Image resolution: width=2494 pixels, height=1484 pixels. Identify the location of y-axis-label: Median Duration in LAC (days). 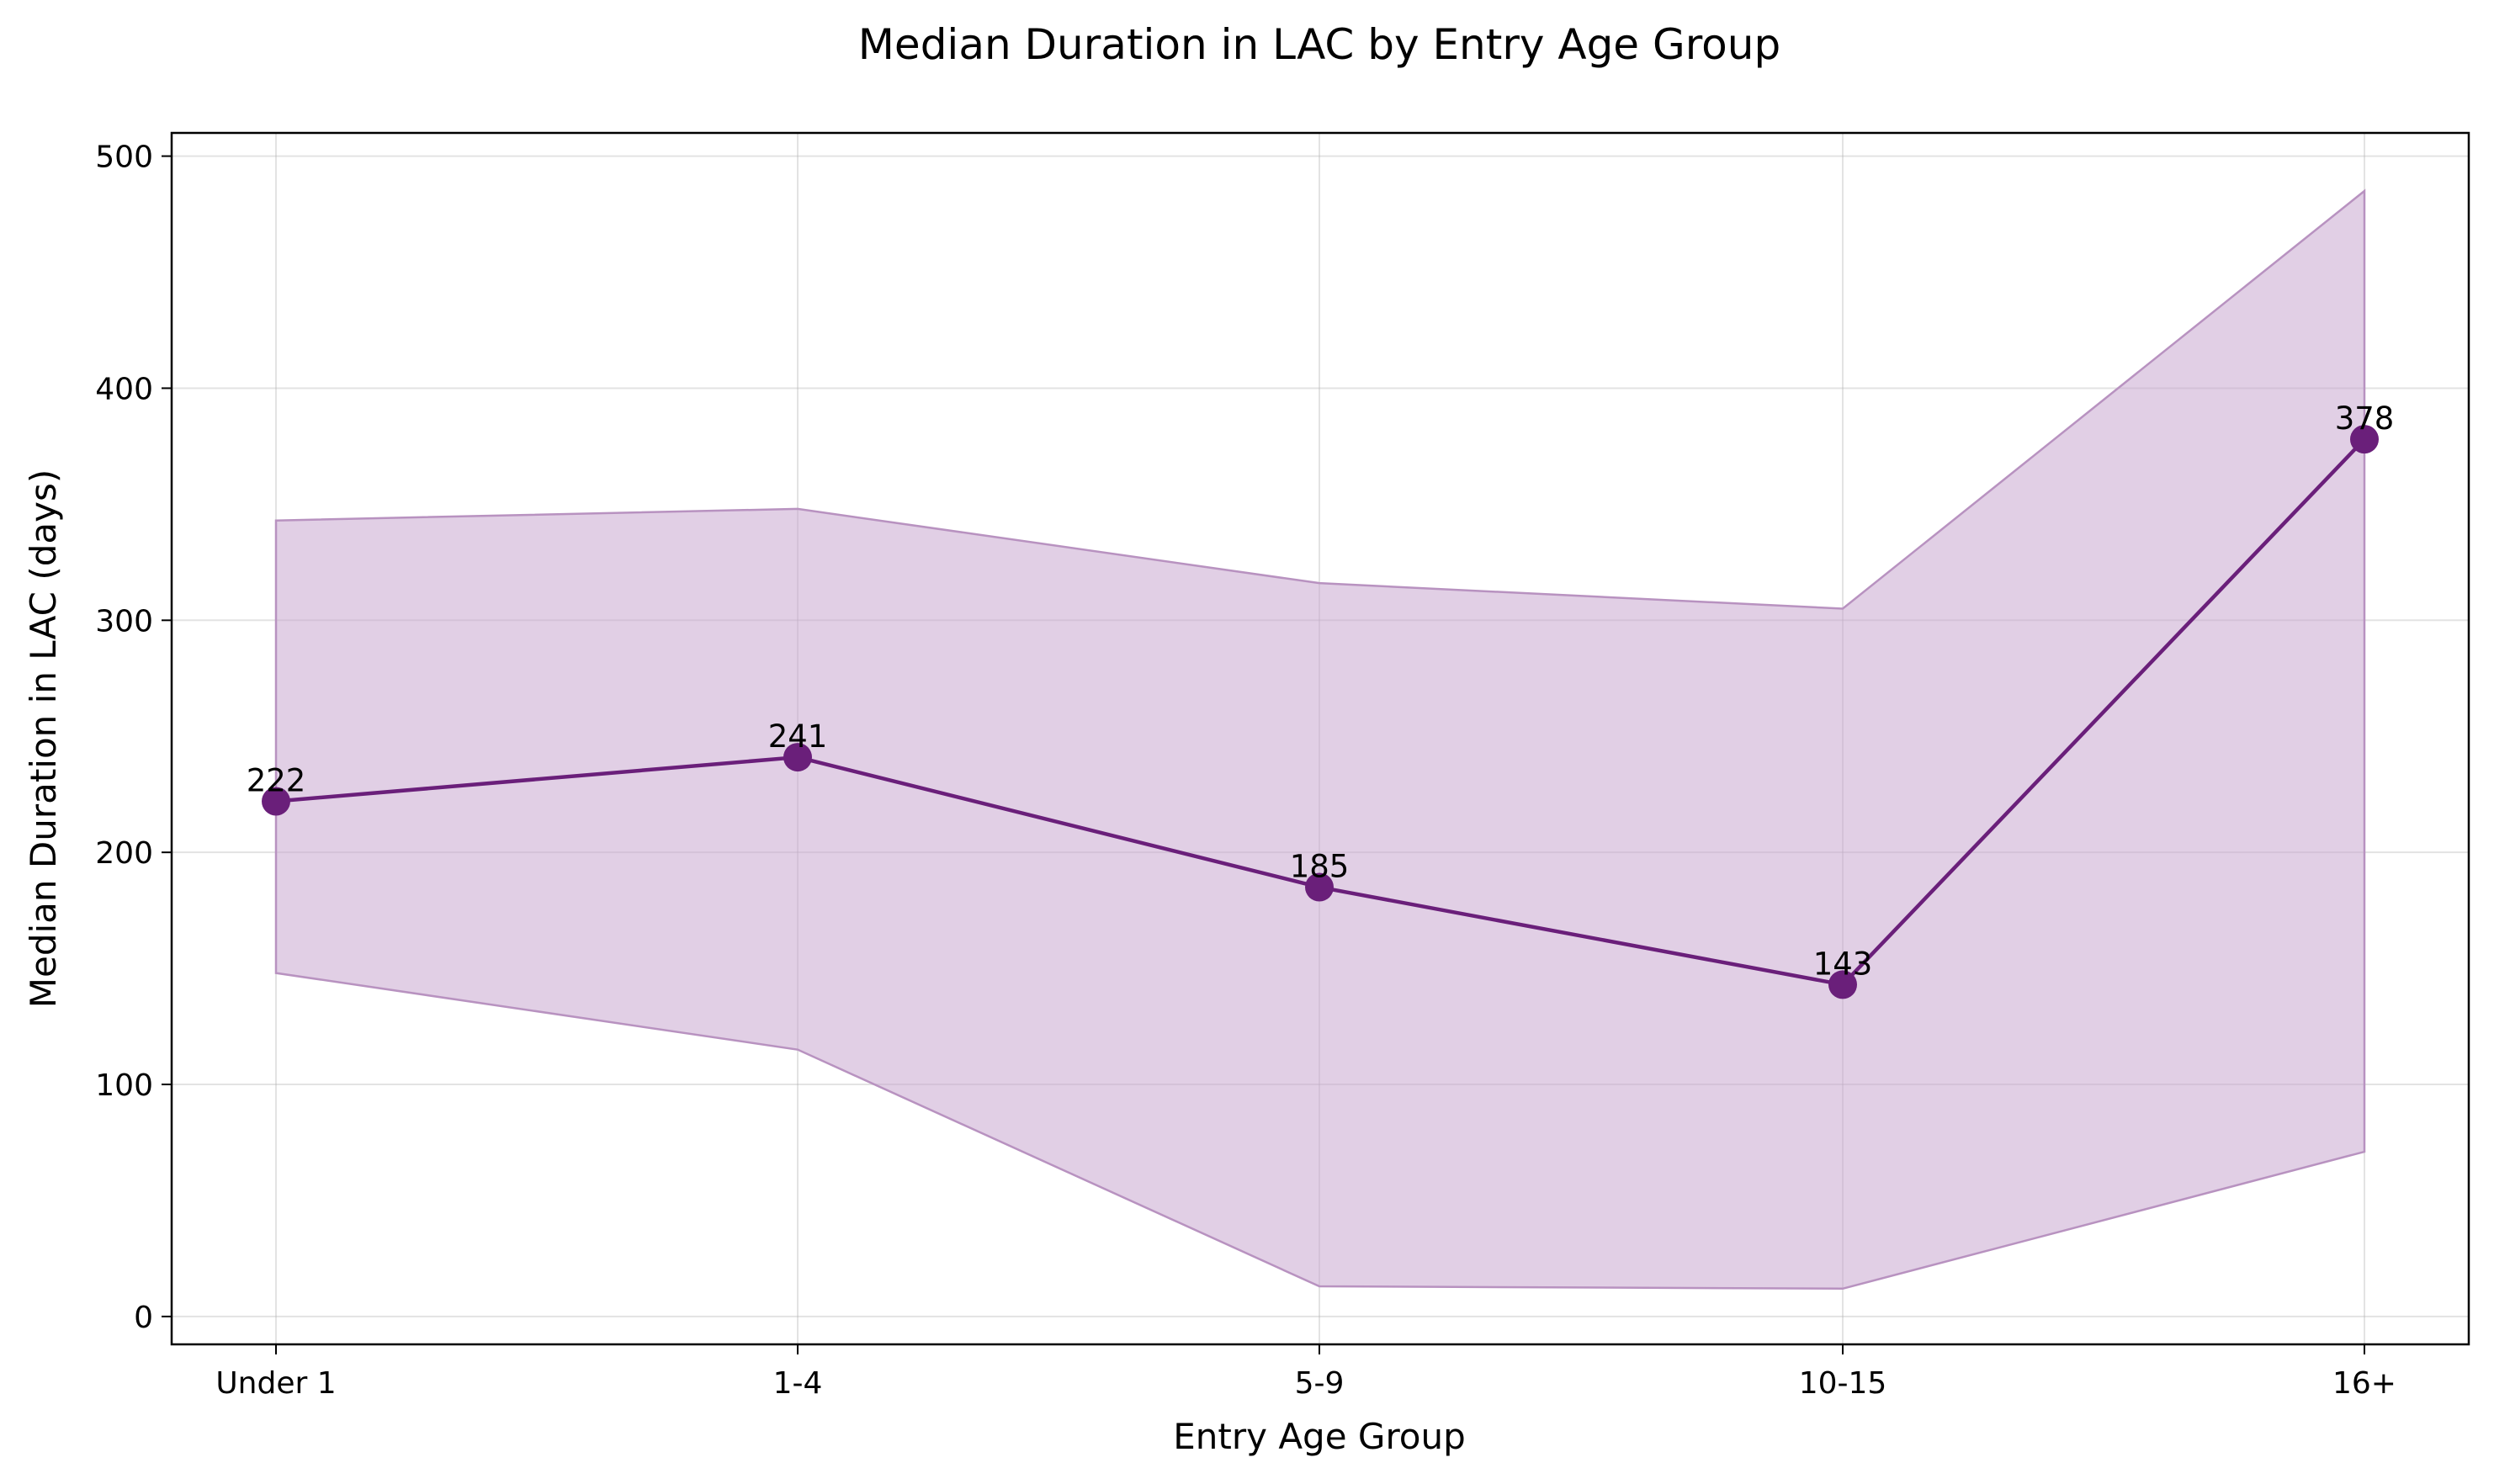
(44, 738).